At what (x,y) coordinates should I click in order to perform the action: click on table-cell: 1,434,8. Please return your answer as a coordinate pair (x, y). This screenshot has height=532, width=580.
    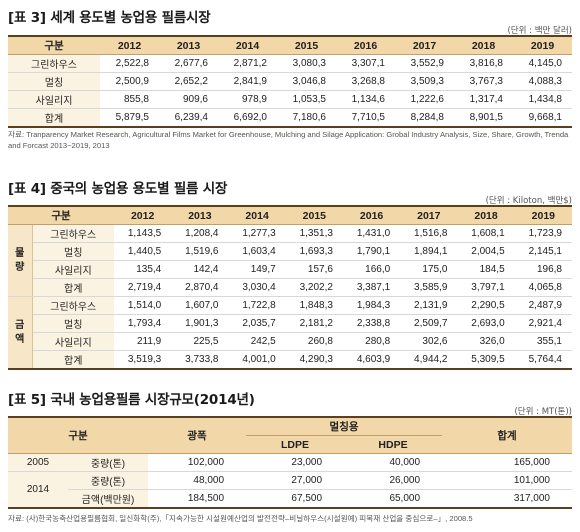
    Looking at the image, I should click on (542, 99).